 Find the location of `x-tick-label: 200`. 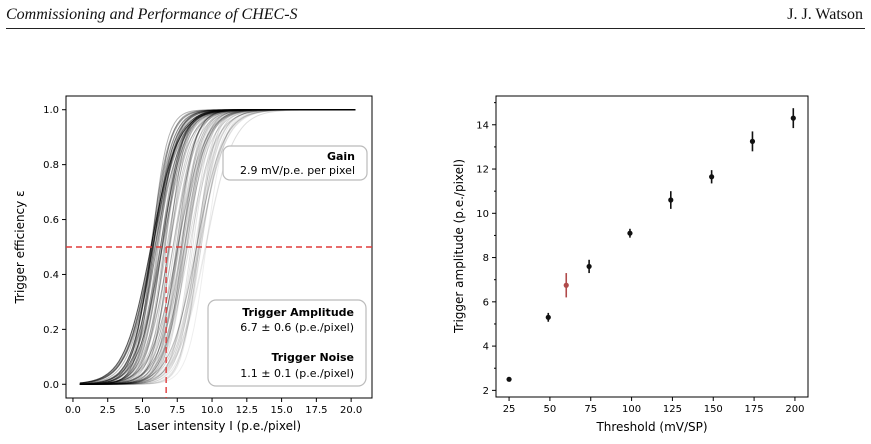

x-tick-label: 200 is located at coordinates (794, 409).